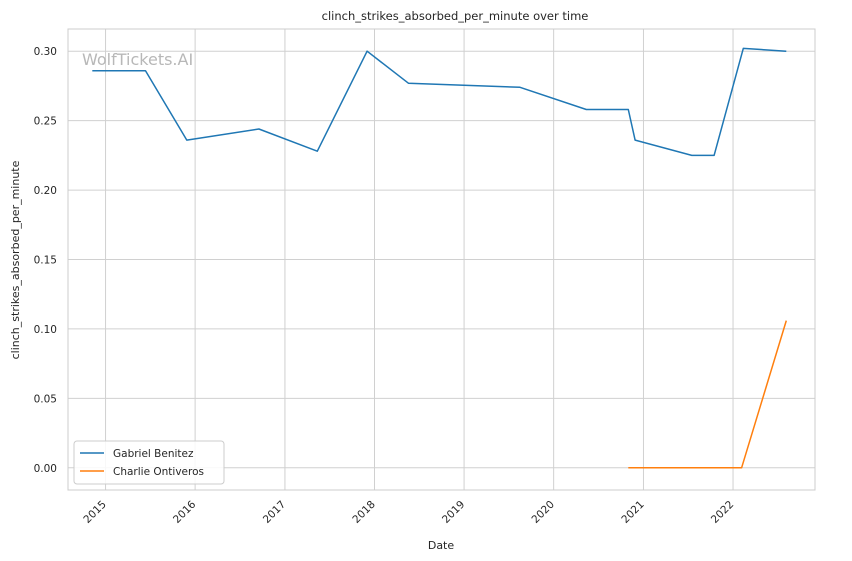 Image resolution: width=852 pixels, height=561 pixels. What do you see at coordinates (45, 52) in the screenshot?
I see `y-tick-label: 0.30` at bounding box center [45, 52].